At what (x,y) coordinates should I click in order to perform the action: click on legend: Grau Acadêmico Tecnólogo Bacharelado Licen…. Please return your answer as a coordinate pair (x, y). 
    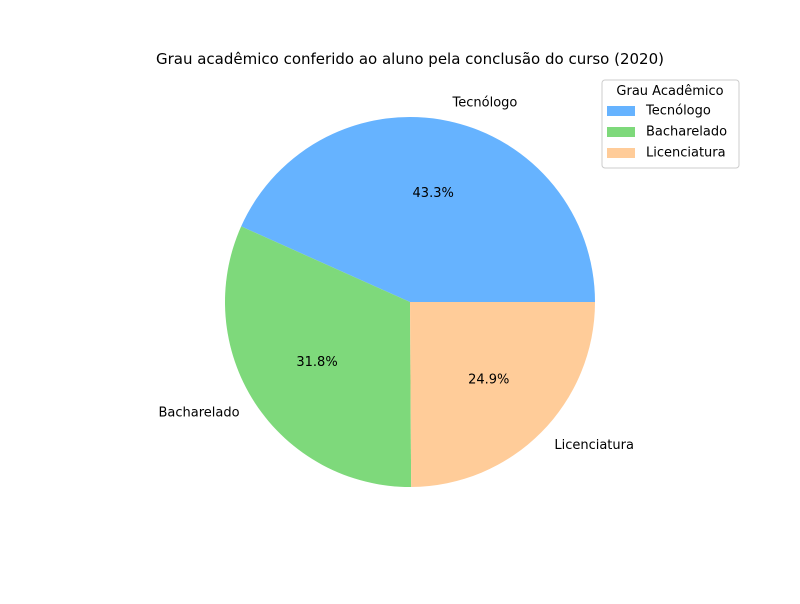
    Looking at the image, I should click on (670, 124).